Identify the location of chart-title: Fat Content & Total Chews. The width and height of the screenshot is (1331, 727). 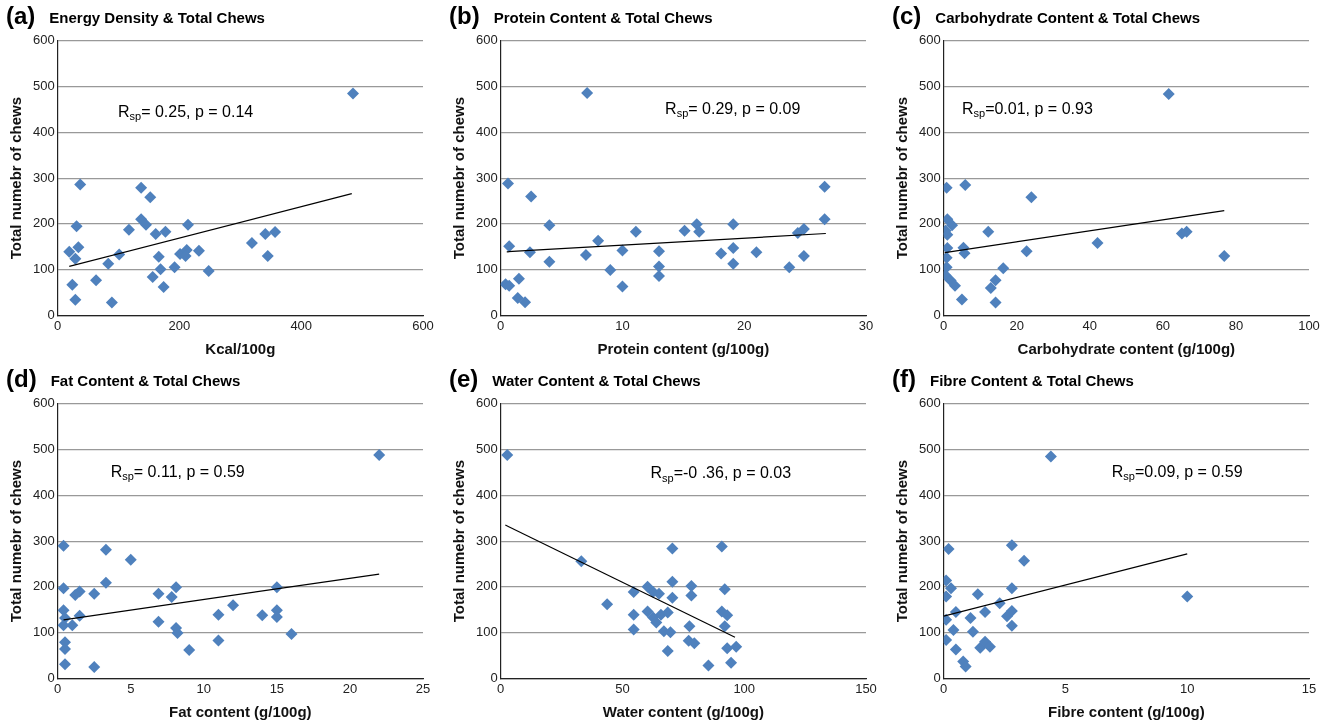
(145, 380).